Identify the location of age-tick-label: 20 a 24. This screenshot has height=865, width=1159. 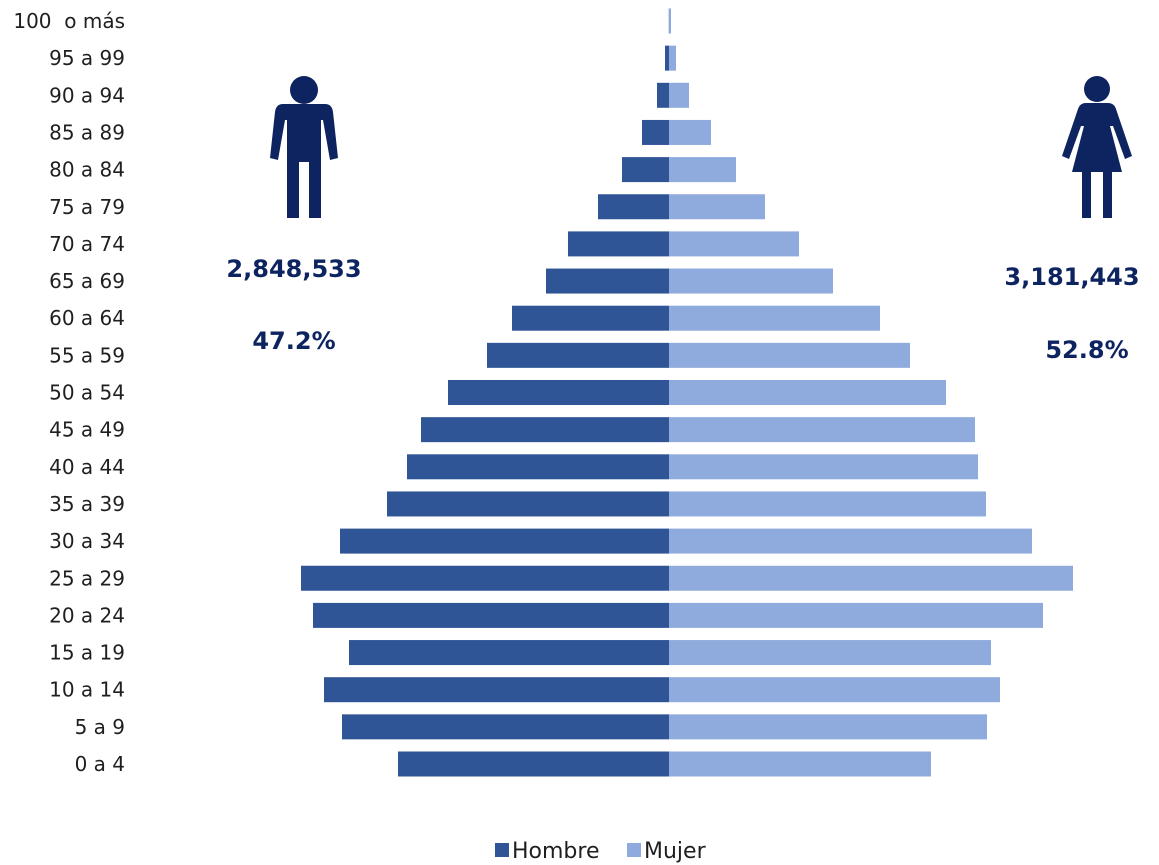
(87, 615).